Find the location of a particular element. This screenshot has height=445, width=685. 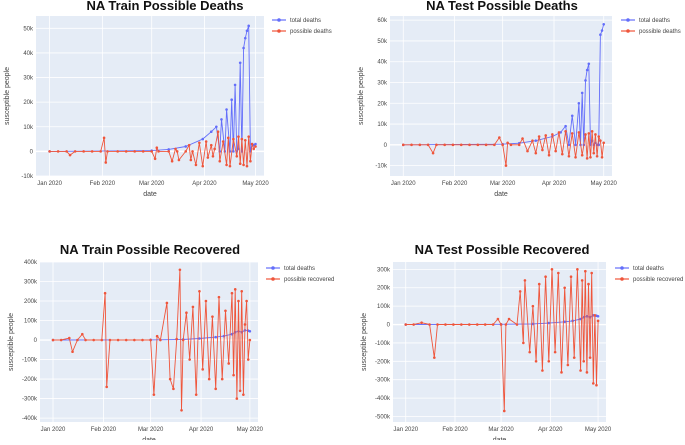

plot-area is located at coordinates (149, 342).